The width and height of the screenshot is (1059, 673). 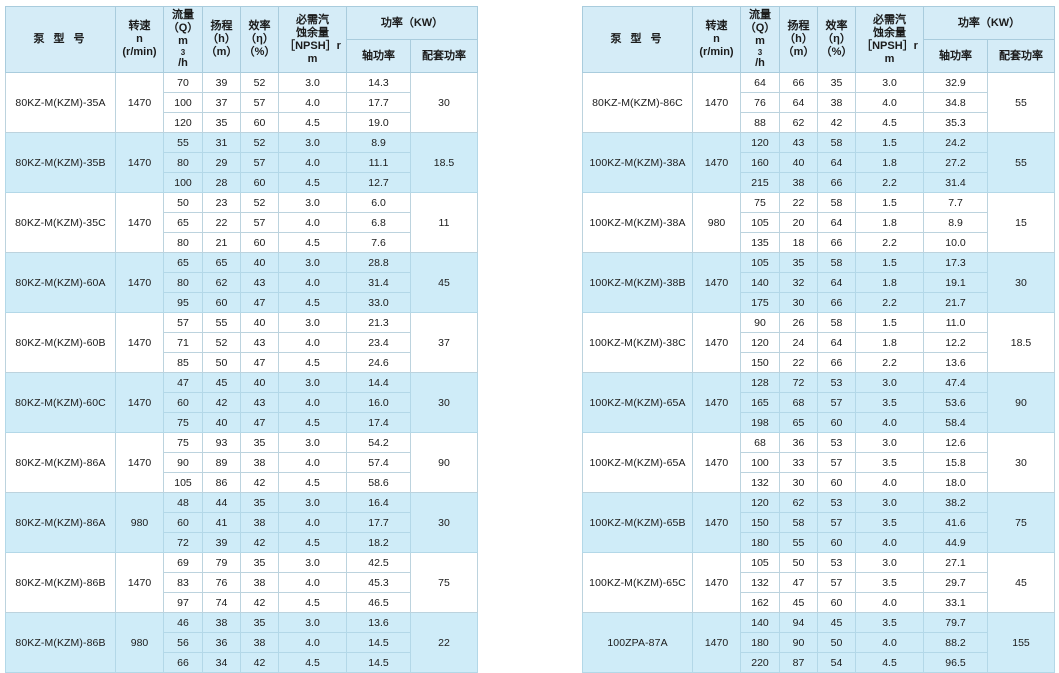 What do you see at coordinates (798, 163) in the screenshot?
I see `cell-head: 40` at bounding box center [798, 163].